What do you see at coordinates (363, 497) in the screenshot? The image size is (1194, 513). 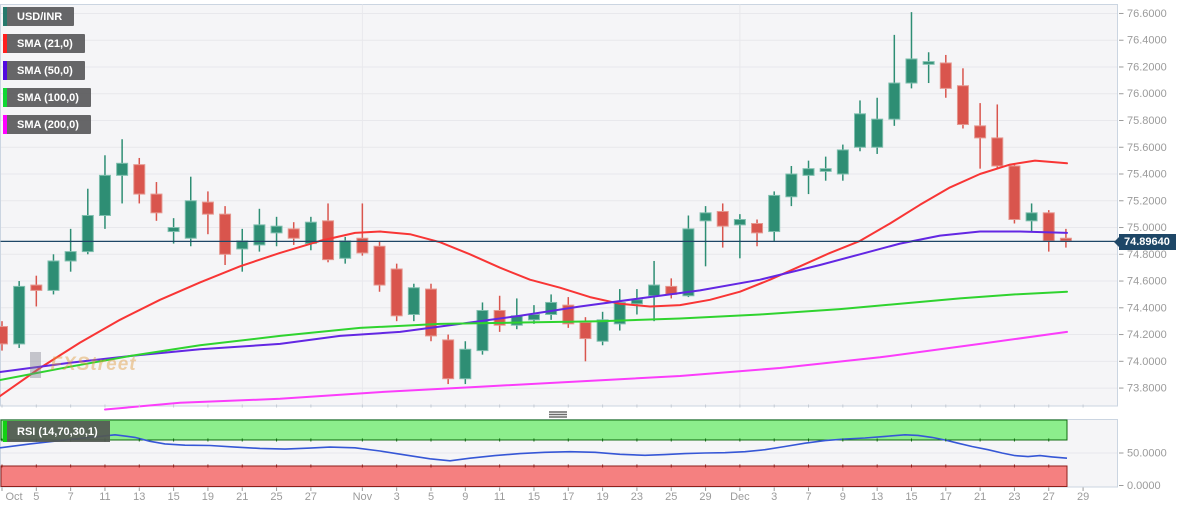 I see `x-axis-tick-label: Nov` at bounding box center [363, 497].